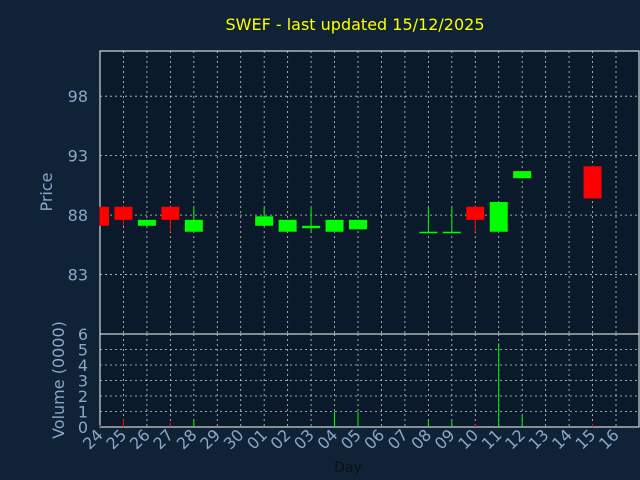 The height and width of the screenshot is (480, 640). I want to click on candles, so click(350, 200).